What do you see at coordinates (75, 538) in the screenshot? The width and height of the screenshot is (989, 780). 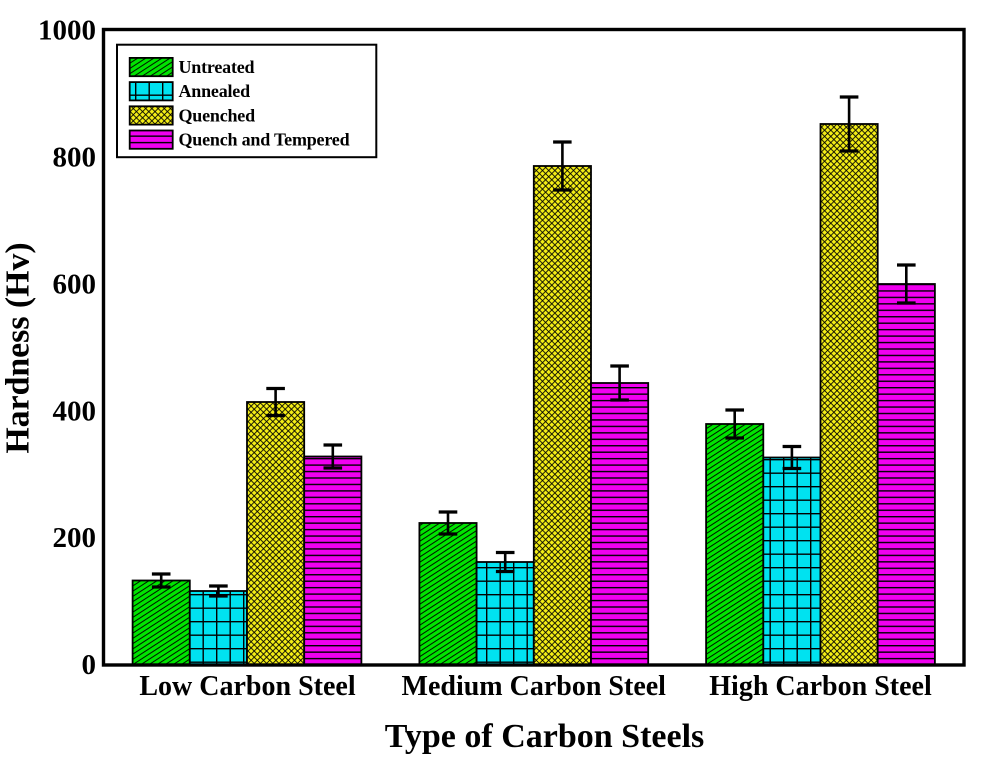 I see `svg-text: 200` at bounding box center [75, 538].